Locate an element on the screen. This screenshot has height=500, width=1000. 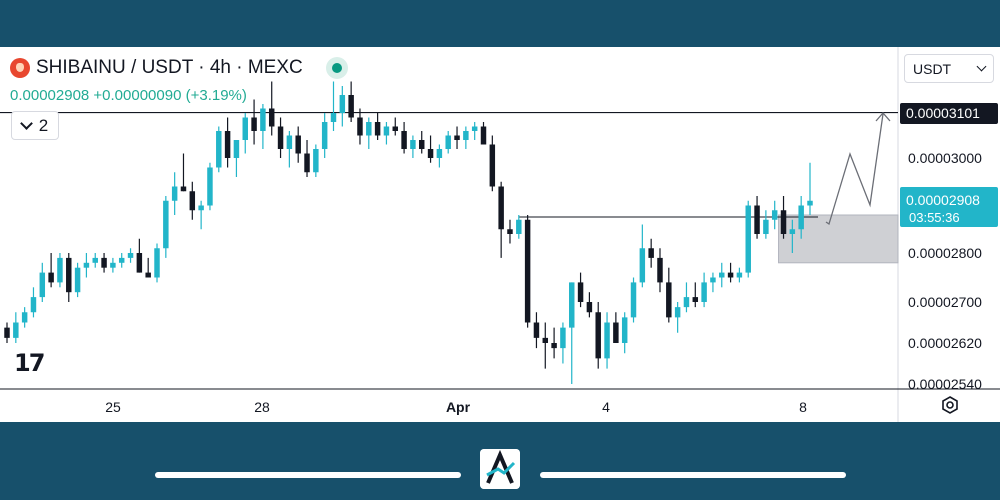
symbol-title: SHIBAINU / USDT · 4h · MEXC is located at coordinates (169, 67).